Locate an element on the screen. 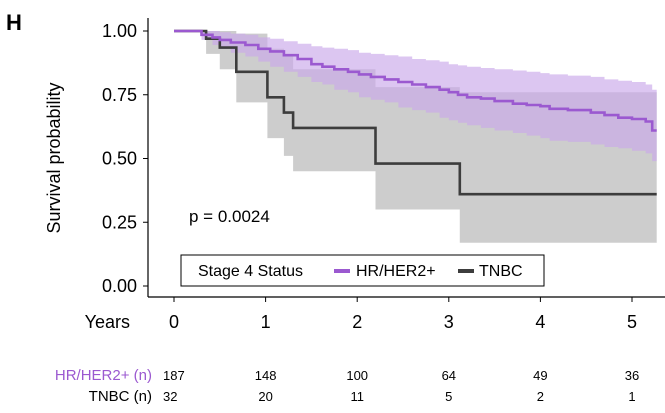  panel-letter: H is located at coordinates (14, 22).